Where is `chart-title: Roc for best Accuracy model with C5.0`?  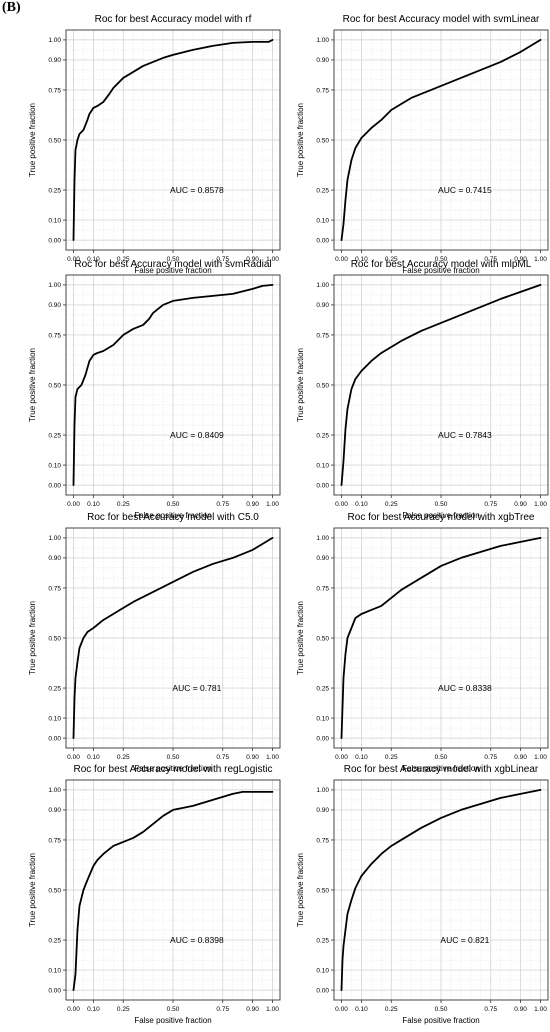 chart-title: Roc for best Accuracy model with C5.0 is located at coordinates (173, 517).